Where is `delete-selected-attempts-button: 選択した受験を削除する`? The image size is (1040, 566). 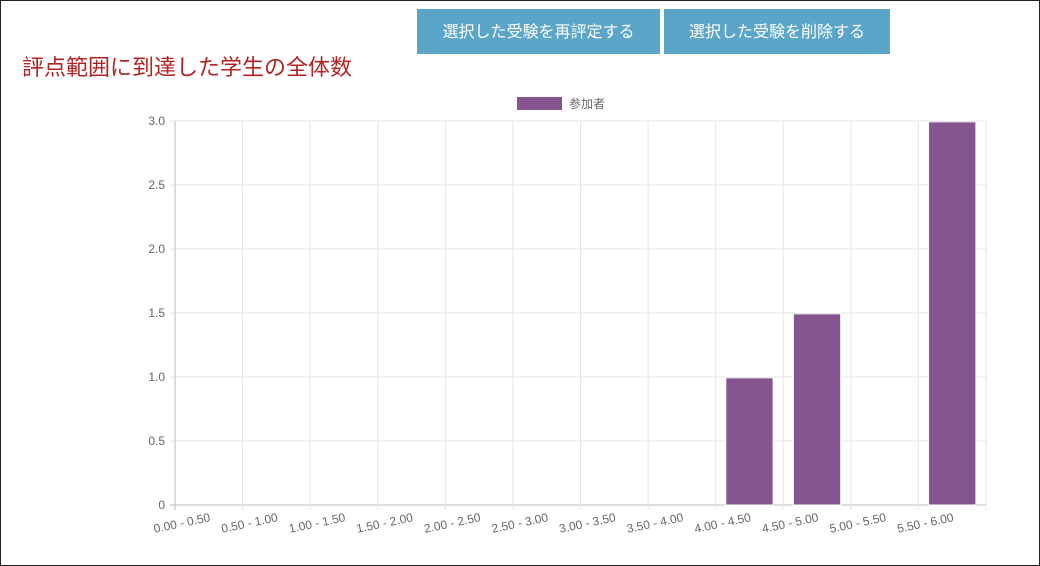
delete-selected-attempts-button: 選択した受験を削除する is located at coordinates (777, 31).